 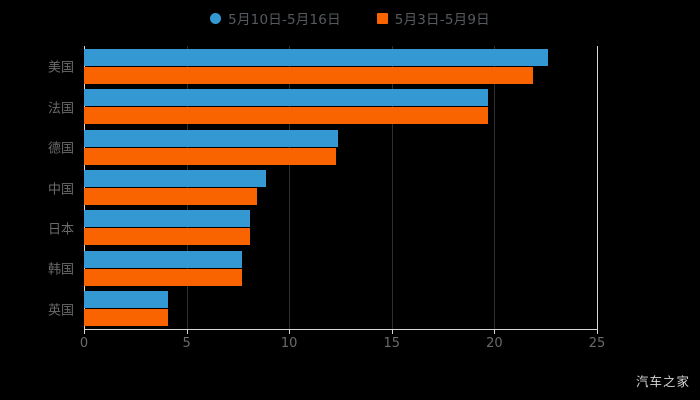 I want to click on legend-label-series-a: 5月10日-5月16日, so click(x=284, y=20).